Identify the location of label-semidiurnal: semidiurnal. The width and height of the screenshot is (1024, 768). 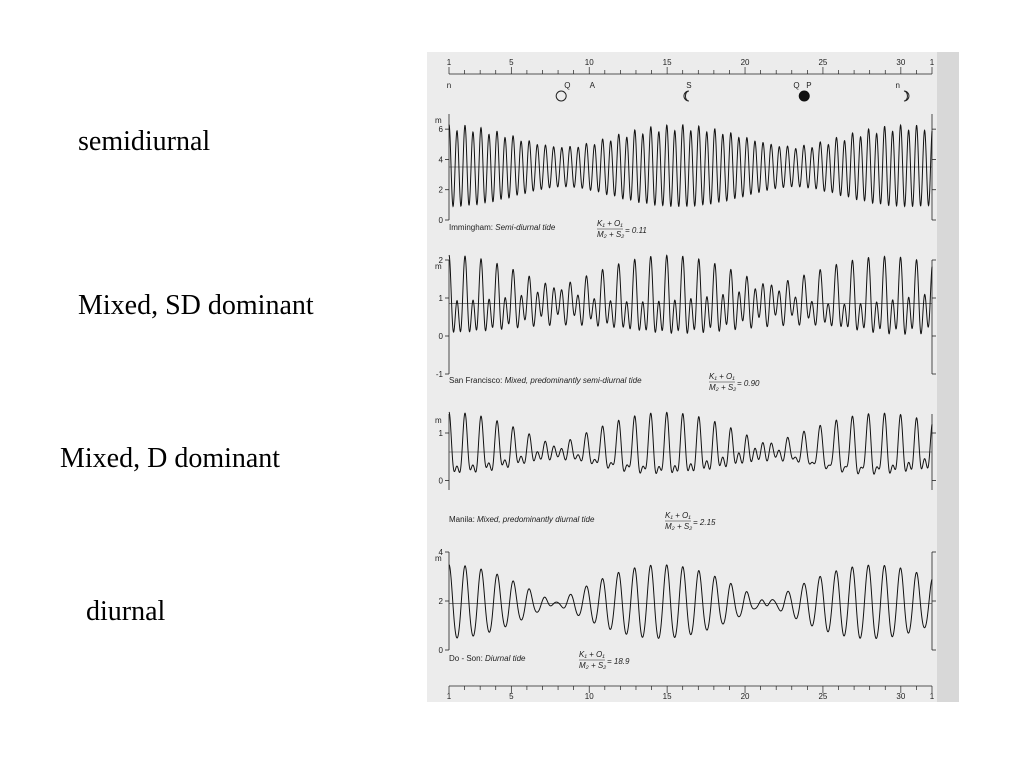
(144, 141).